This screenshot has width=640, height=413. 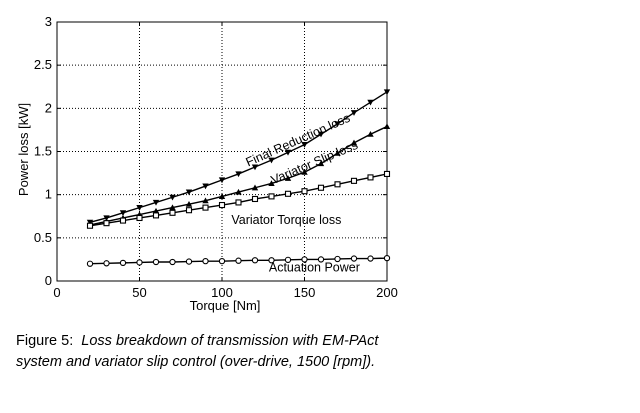 What do you see at coordinates (56, 292) in the screenshot?
I see `x-tick-label: 0` at bounding box center [56, 292].